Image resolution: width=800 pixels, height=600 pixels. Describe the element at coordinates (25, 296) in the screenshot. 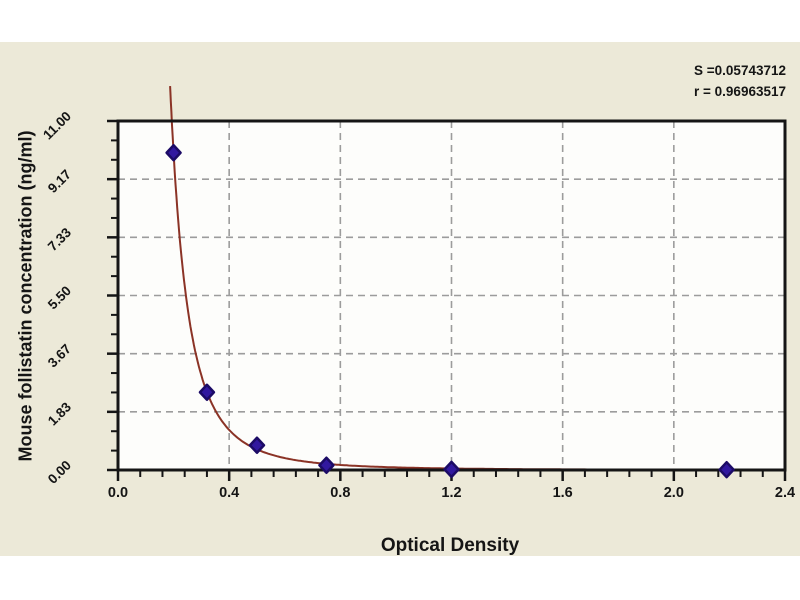

I see `y-axis-title: Mouse follistatin concentration (ng/ml)` at that location.